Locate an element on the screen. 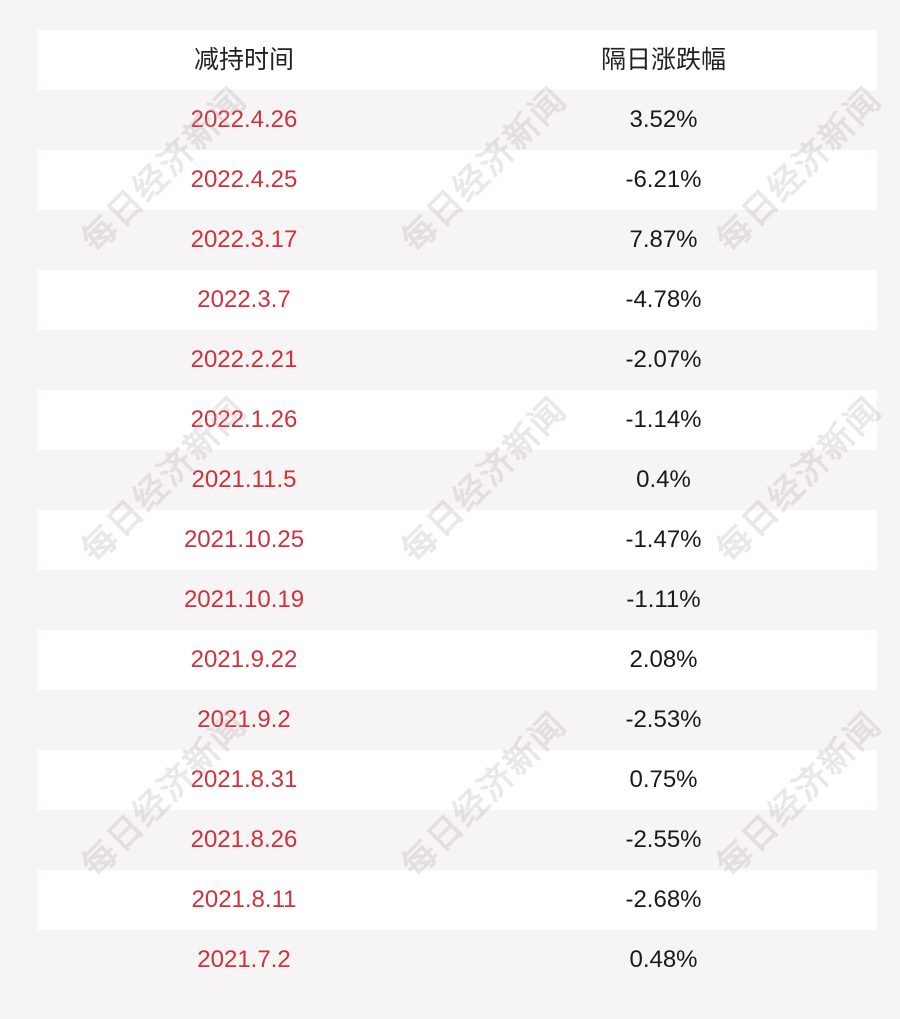  table-row: 2021.11.5 0.4% is located at coordinates (457, 480).